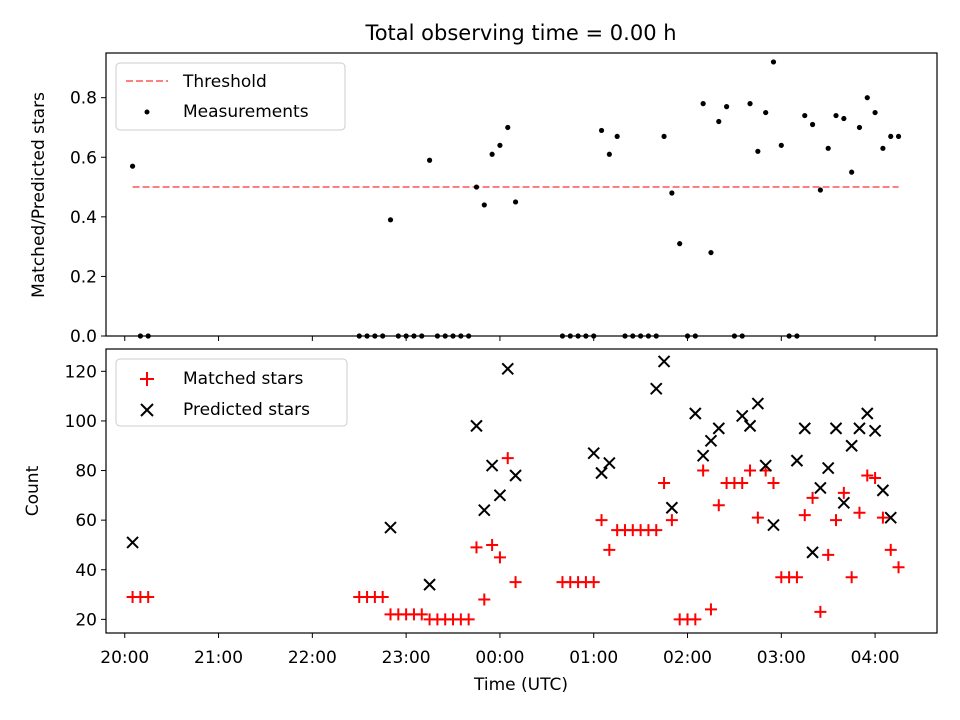 This screenshot has height=720, width=960. Describe the element at coordinates (81, 372) in the screenshot. I see `bottom-y-tick-label: 120` at that location.